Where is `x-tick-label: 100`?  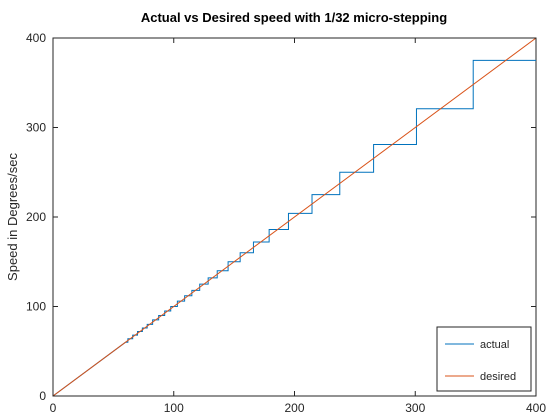 x-tick-label: 100 is located at coordinates (174, 408).